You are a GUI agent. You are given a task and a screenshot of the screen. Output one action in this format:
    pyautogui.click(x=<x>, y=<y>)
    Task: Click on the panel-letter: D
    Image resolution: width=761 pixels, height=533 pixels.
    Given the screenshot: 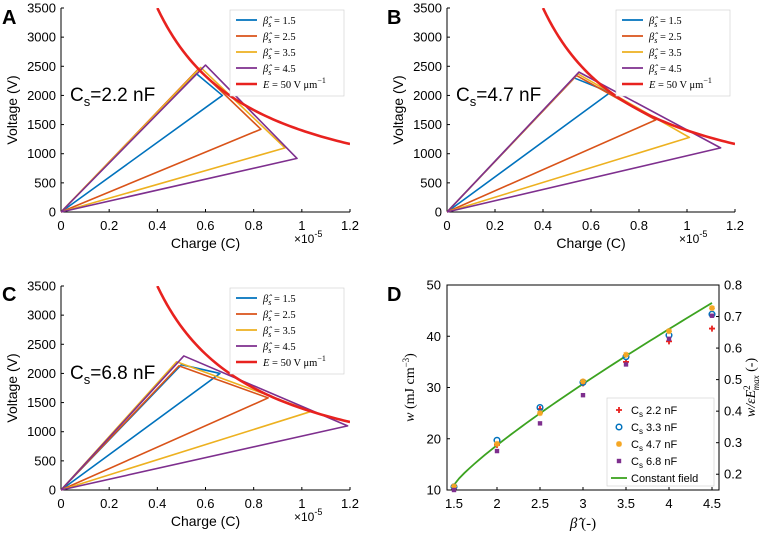 What is the action you would take?
    pyautogui.click(x=394, y=295)
    